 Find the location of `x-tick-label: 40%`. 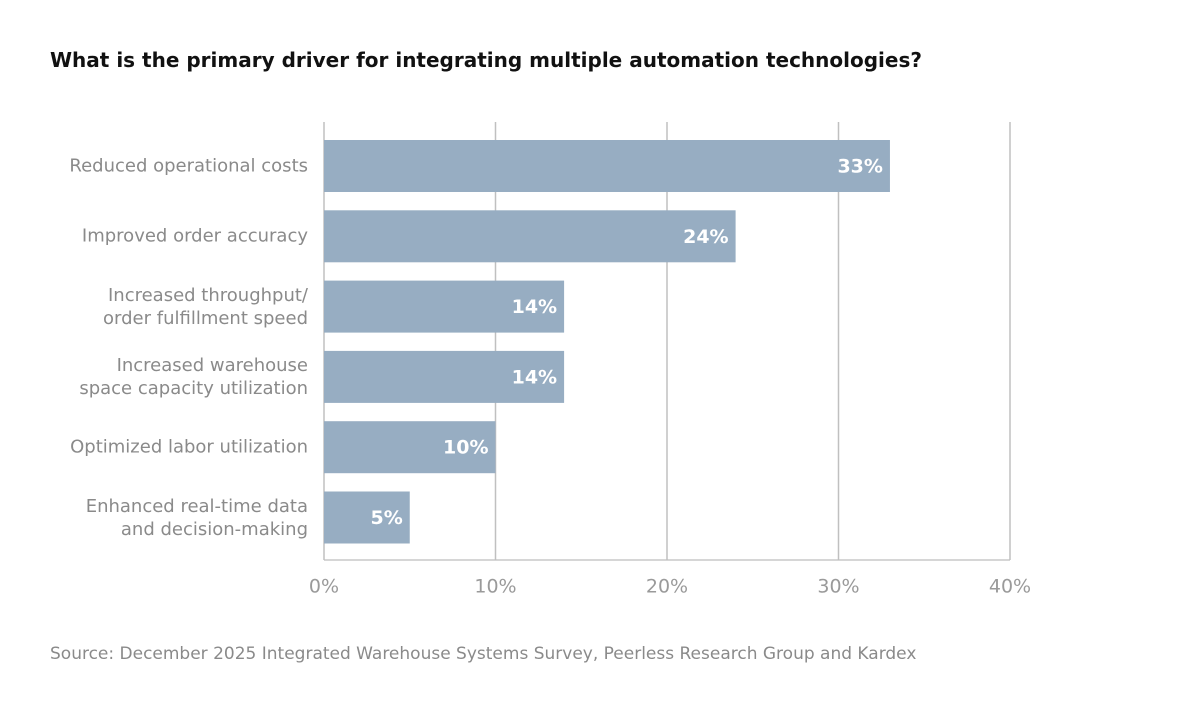

x-tick-label: 40% is located at coordinates (1010, 587).